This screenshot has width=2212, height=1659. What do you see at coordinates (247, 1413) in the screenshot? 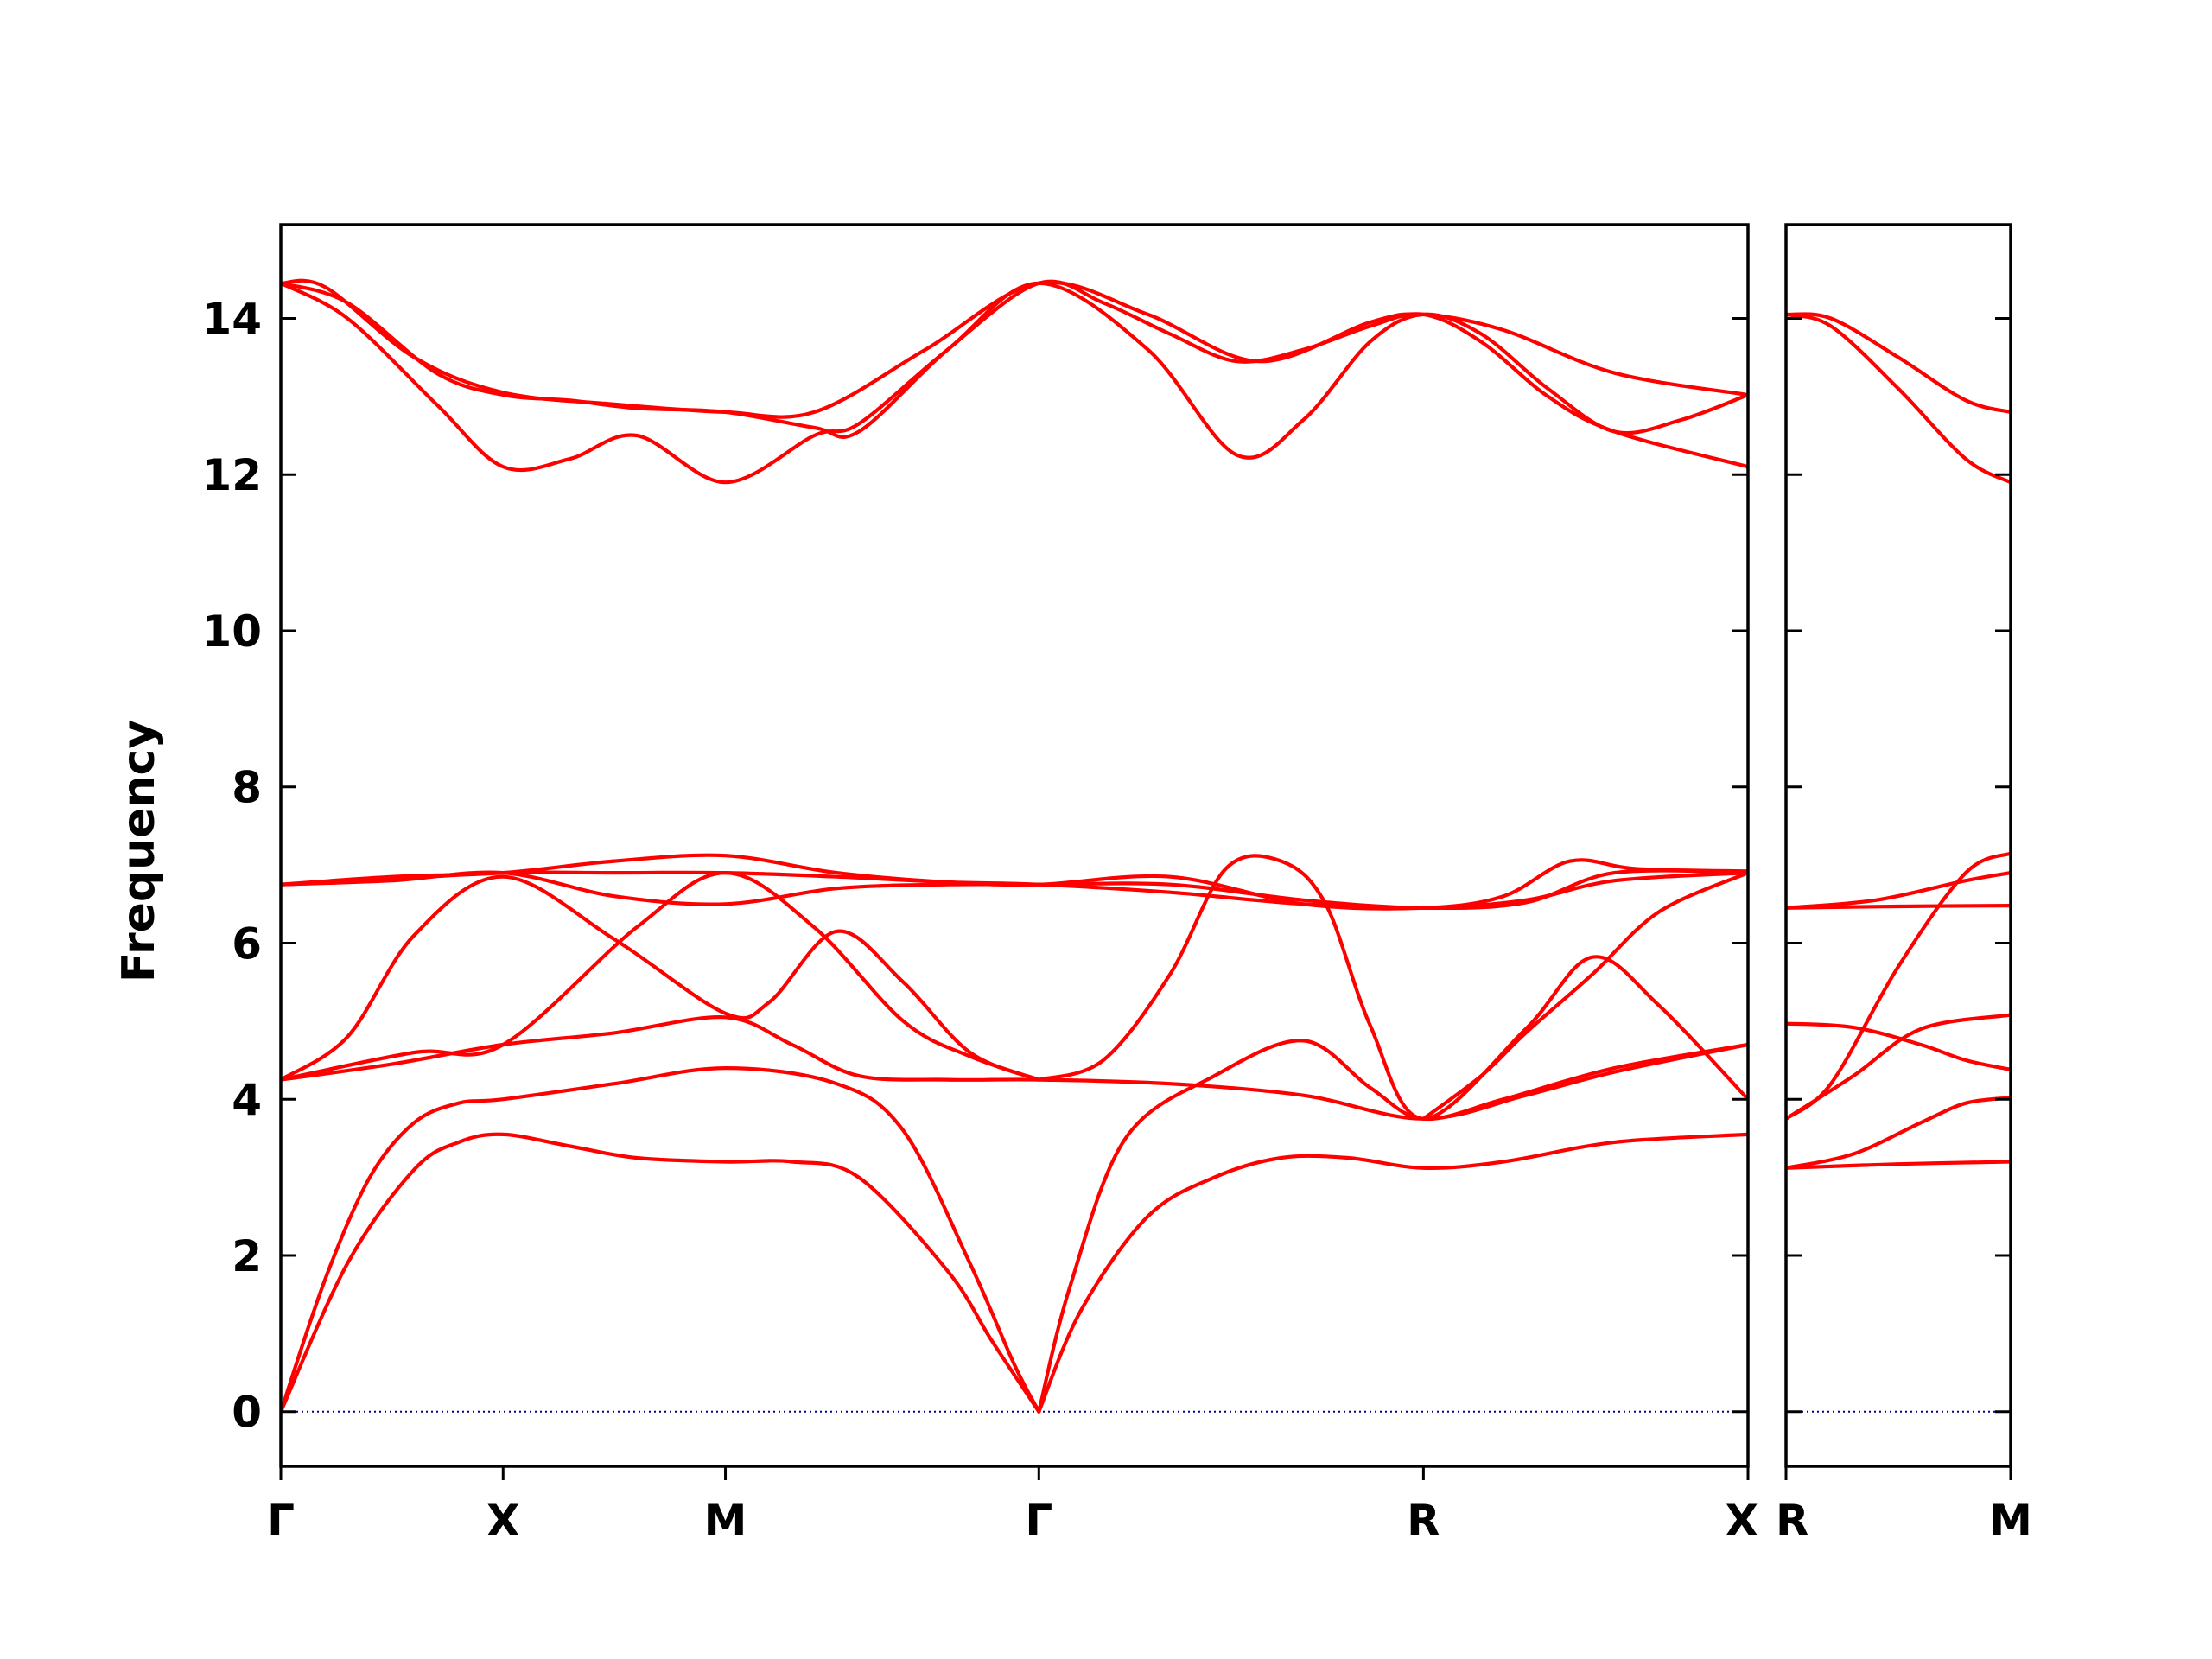
I see `y-tick-label: 0` at bounding box center [247, 1413].